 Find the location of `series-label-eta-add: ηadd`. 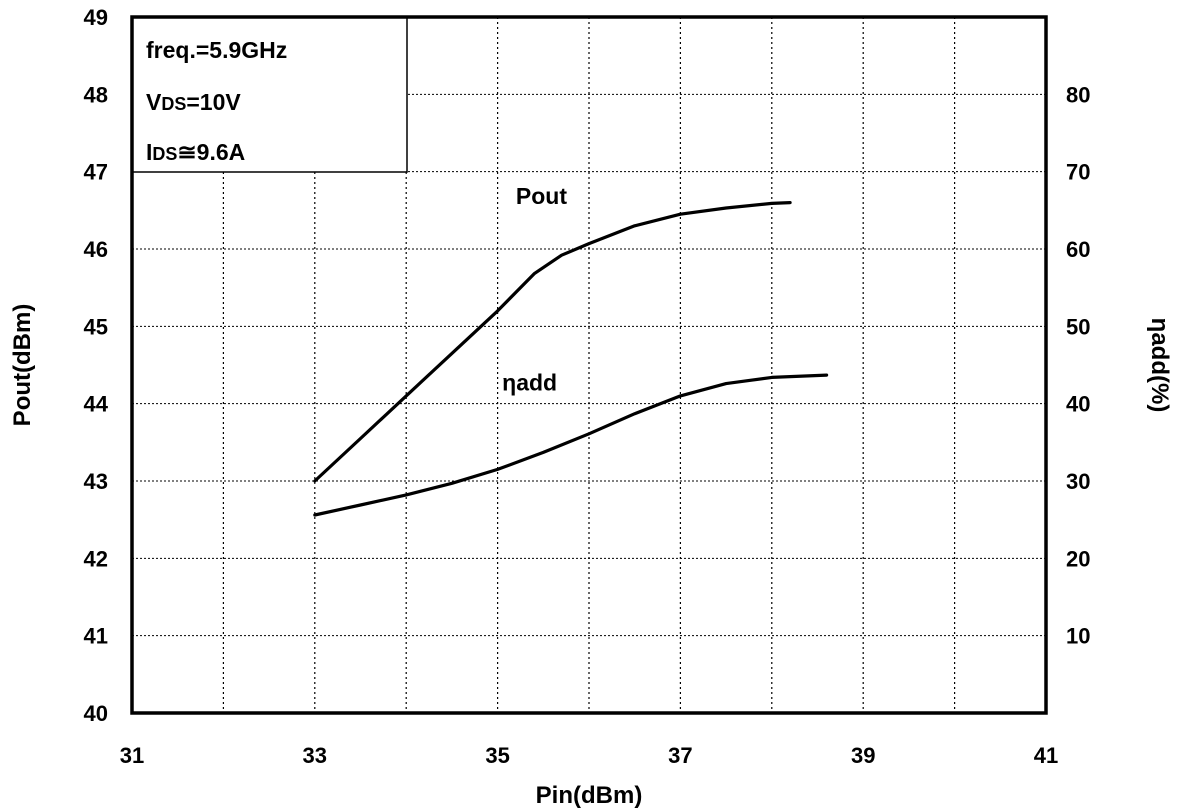

series-label-eta-add: ηadd is located at coordinates (529, 382).